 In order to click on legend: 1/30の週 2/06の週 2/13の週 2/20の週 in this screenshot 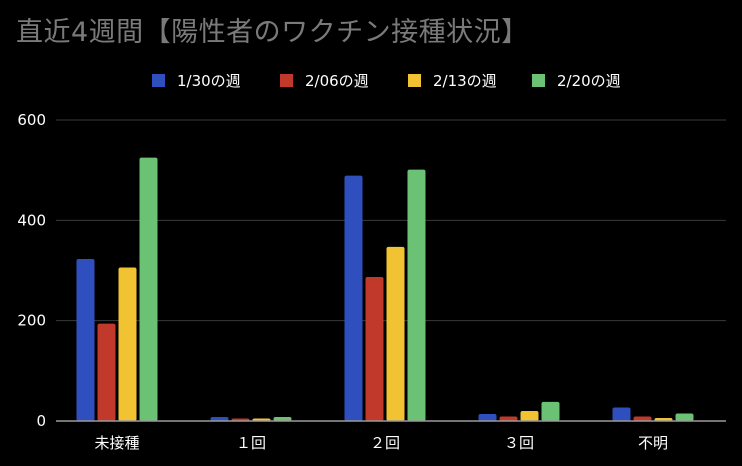, I will do `click(371, 82)`.